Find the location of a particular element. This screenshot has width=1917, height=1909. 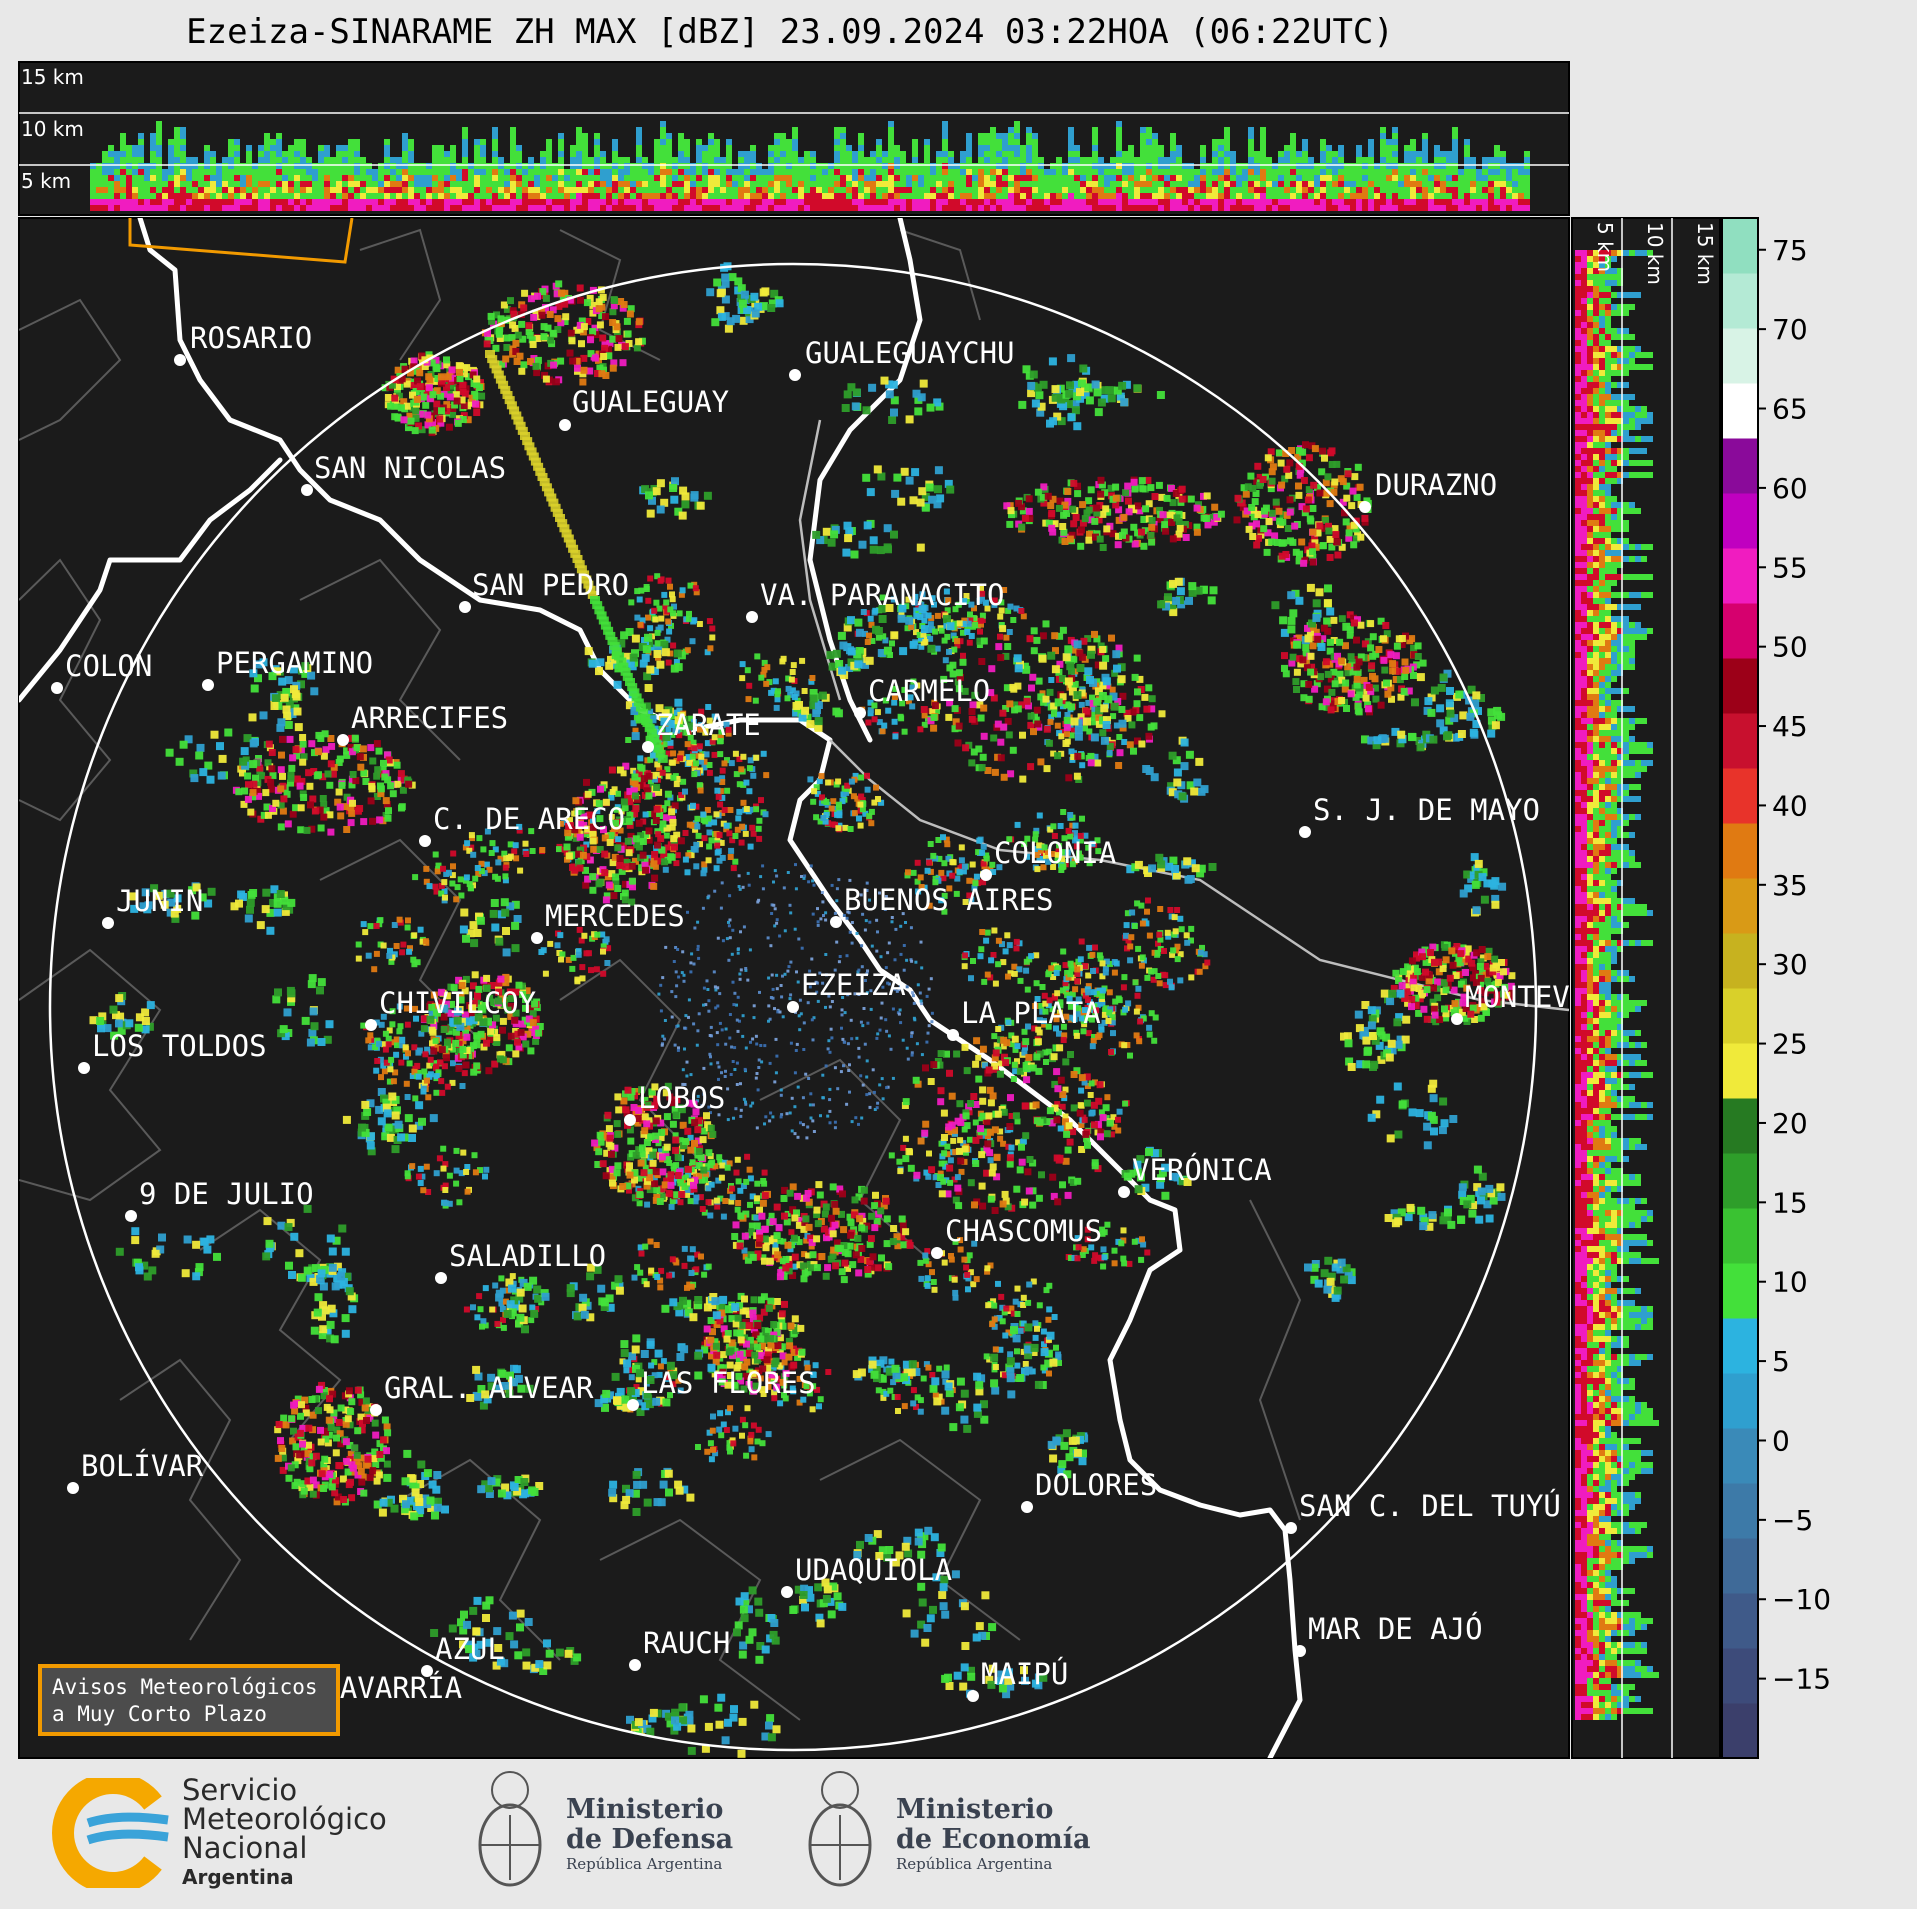

side-profile-echo is located at coordinates (1617, 985).